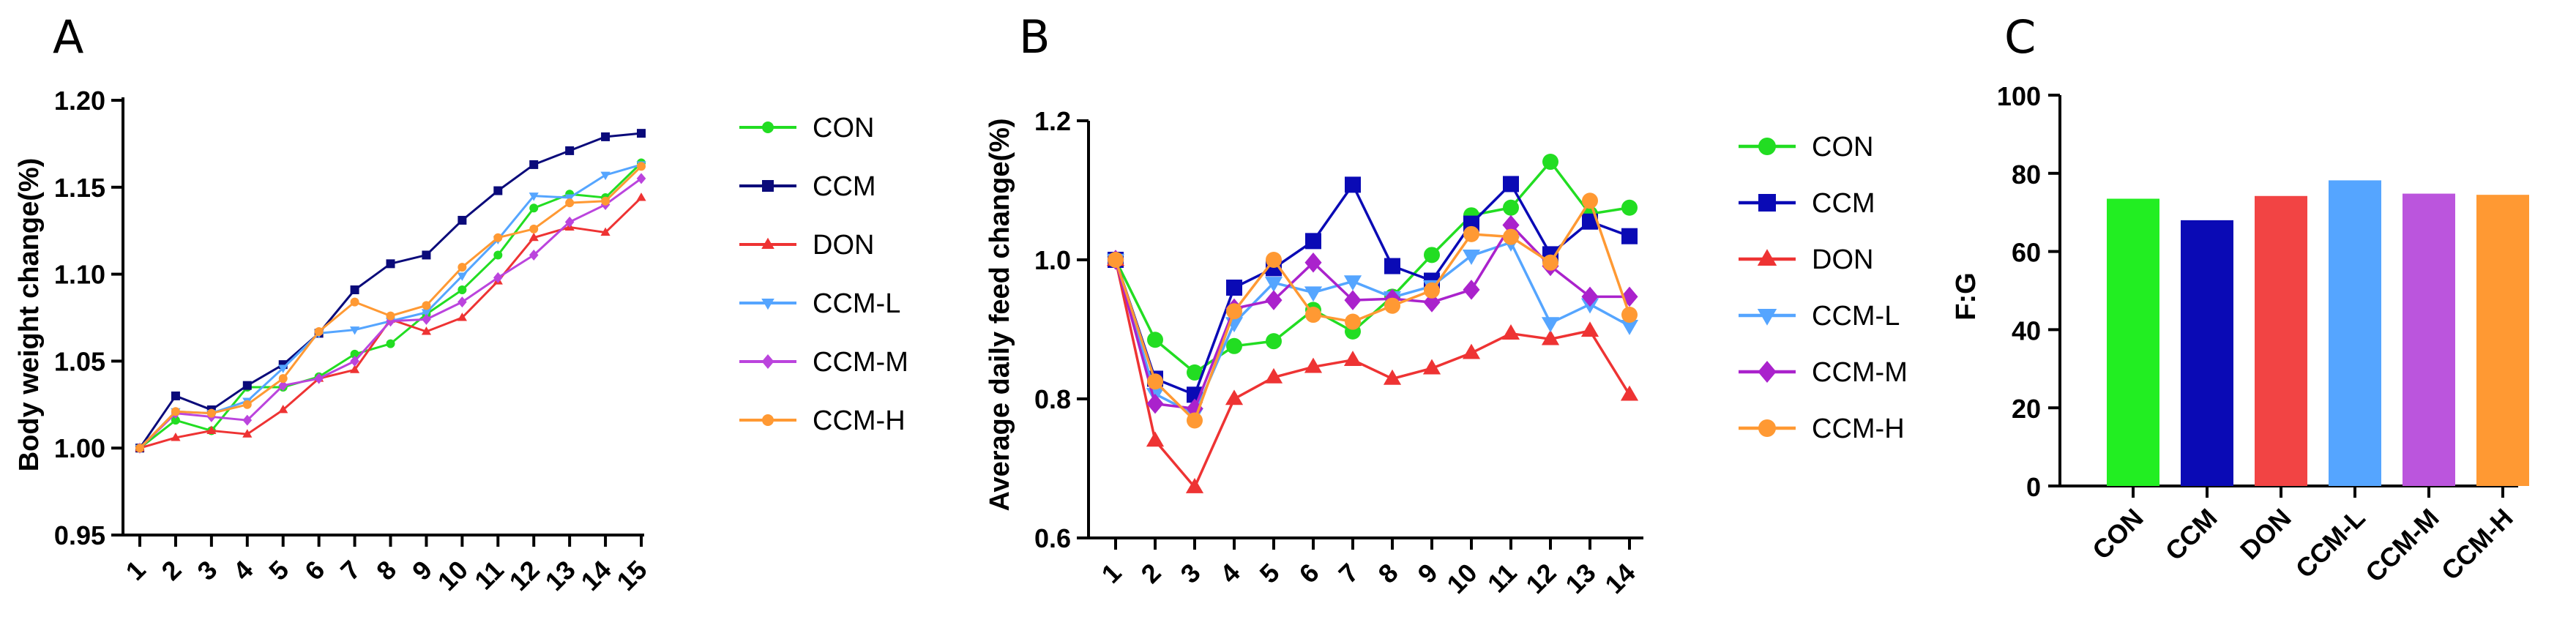  I want to click on y-tick-label: 1.20, so click(79, 101).